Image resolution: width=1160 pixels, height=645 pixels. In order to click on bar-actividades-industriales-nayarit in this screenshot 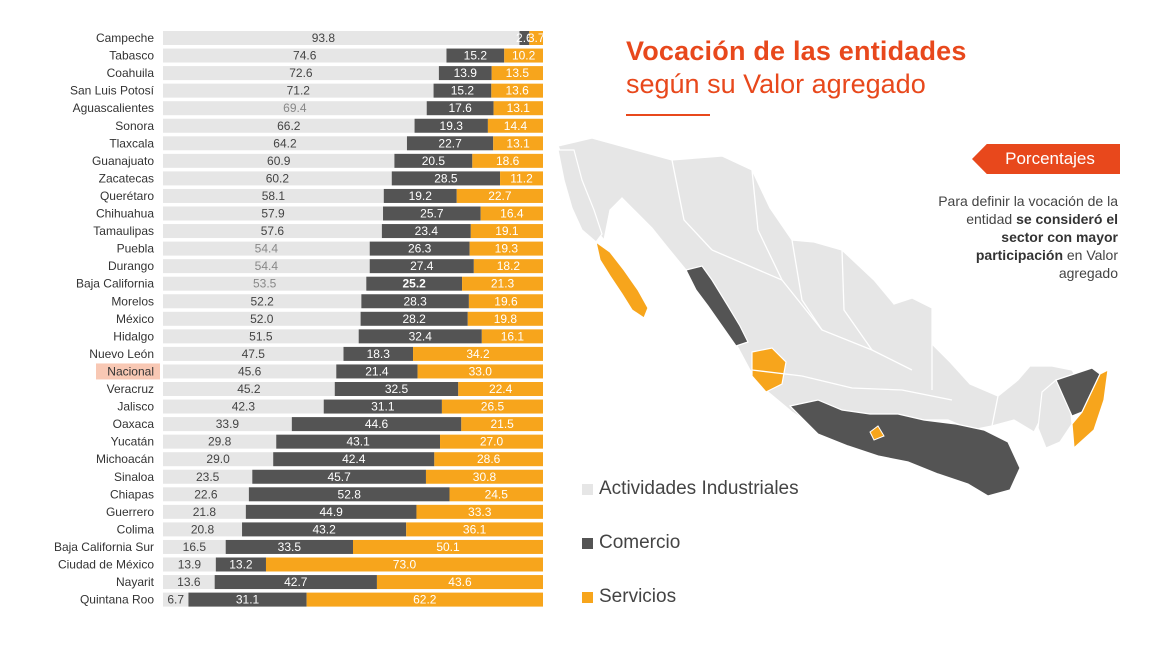, I will do `click(189, 582)`.